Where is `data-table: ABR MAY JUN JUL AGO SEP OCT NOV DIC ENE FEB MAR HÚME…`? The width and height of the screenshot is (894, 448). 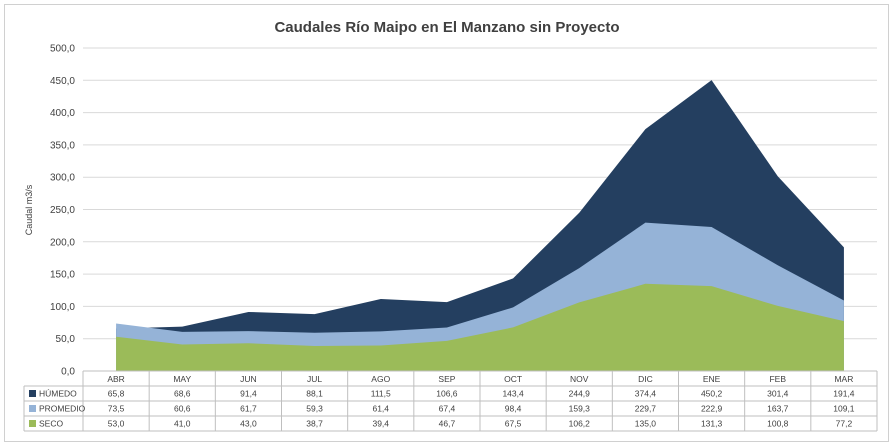 data-table: ABR MAY JUN JUL AGO SEP OCT NOV DIC ENE FEB MAR HÚME… is located at coordinates (450, 401).